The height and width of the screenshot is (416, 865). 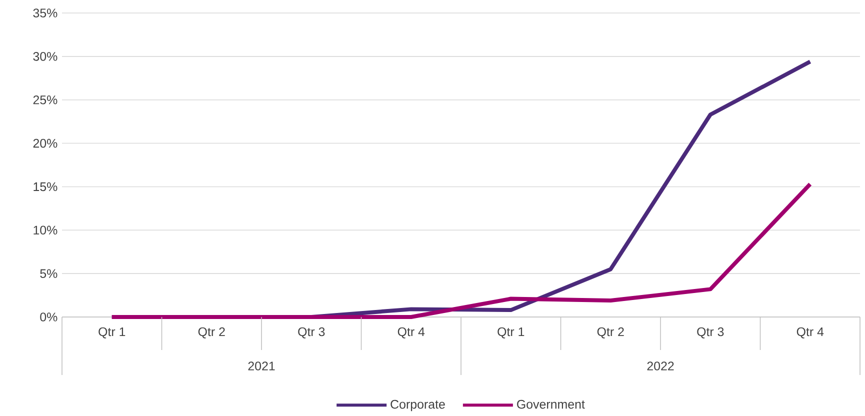 I want to click on y-tick-label: 35%, so click(x=45, y=13).